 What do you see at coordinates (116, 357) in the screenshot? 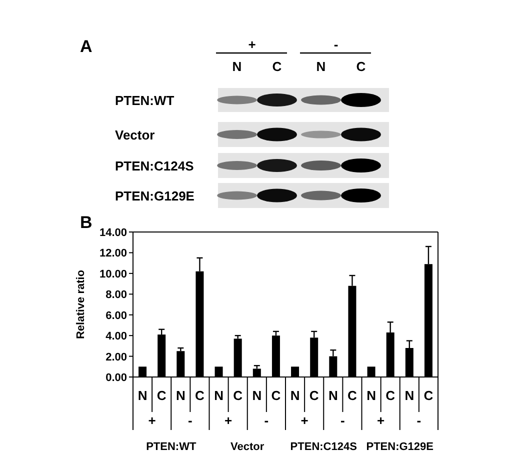
I see `y-tick-label: 2.00` at bounding box center [116, 357].